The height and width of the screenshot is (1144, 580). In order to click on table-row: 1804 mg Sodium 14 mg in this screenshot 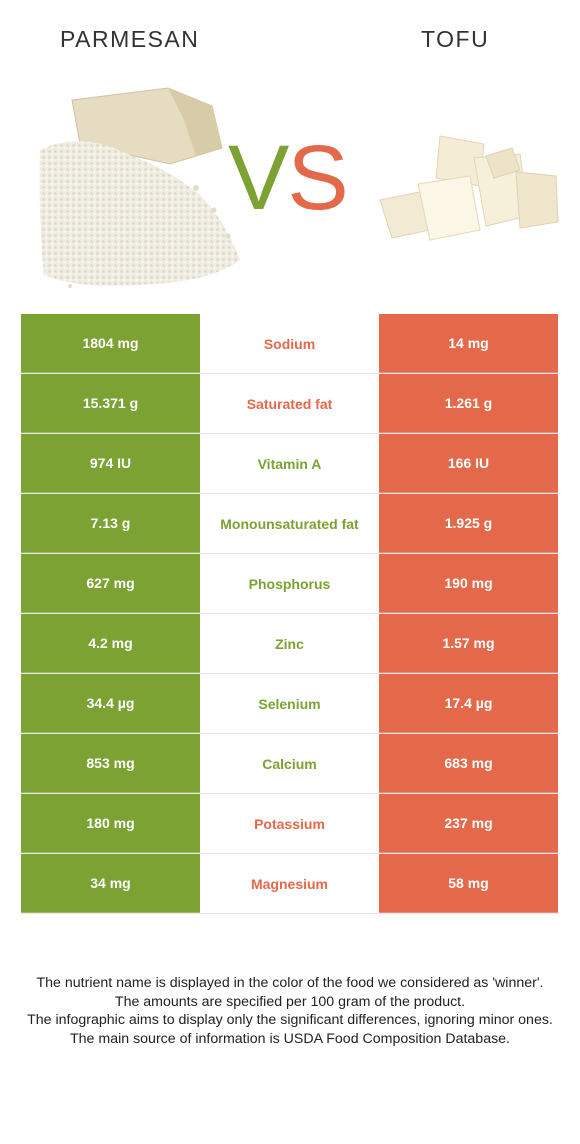, I will do `click(289, 344)`.